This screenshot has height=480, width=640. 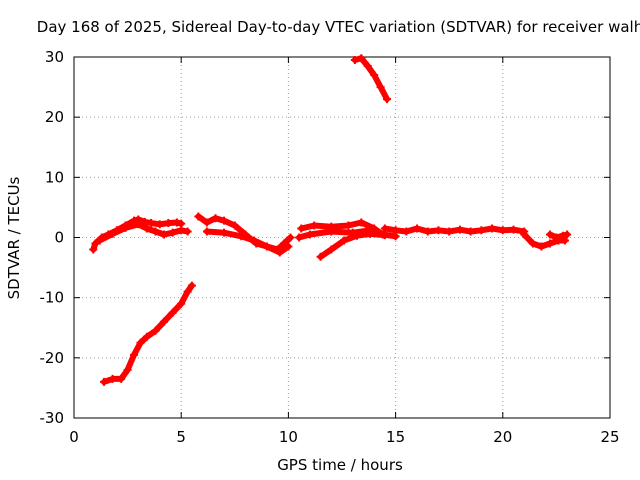 I want to click on y-tick-label: 20, so click(x=54, y=117).